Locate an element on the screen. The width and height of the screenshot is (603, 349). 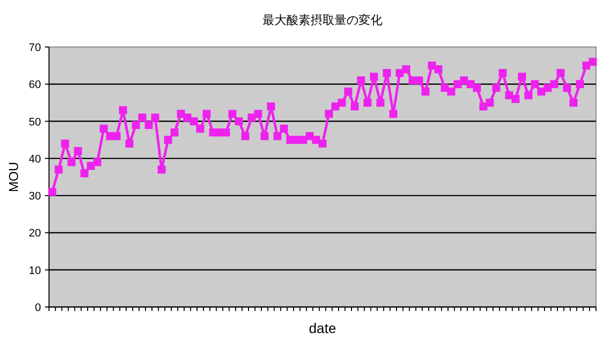
chart-title: 最大酸素摂取量の変化 is located at coordinates (322, 20).